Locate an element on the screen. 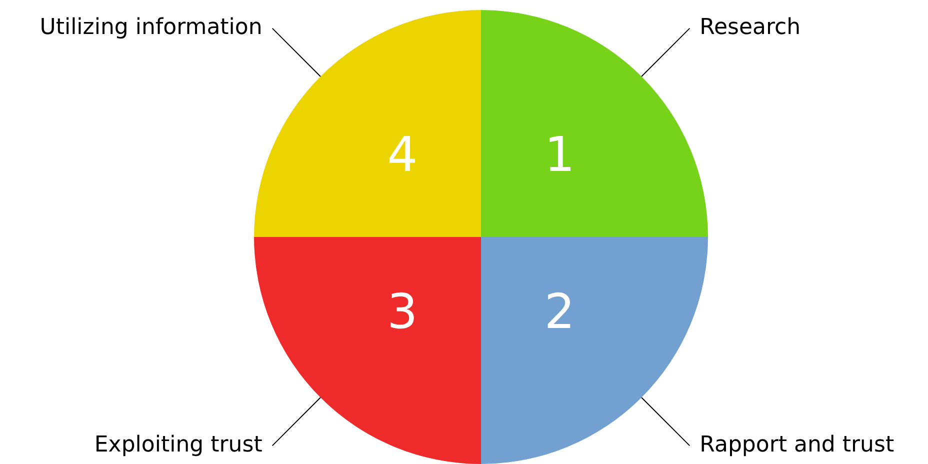  slice-label: Utilizing information is located at coordinates (151, 27).